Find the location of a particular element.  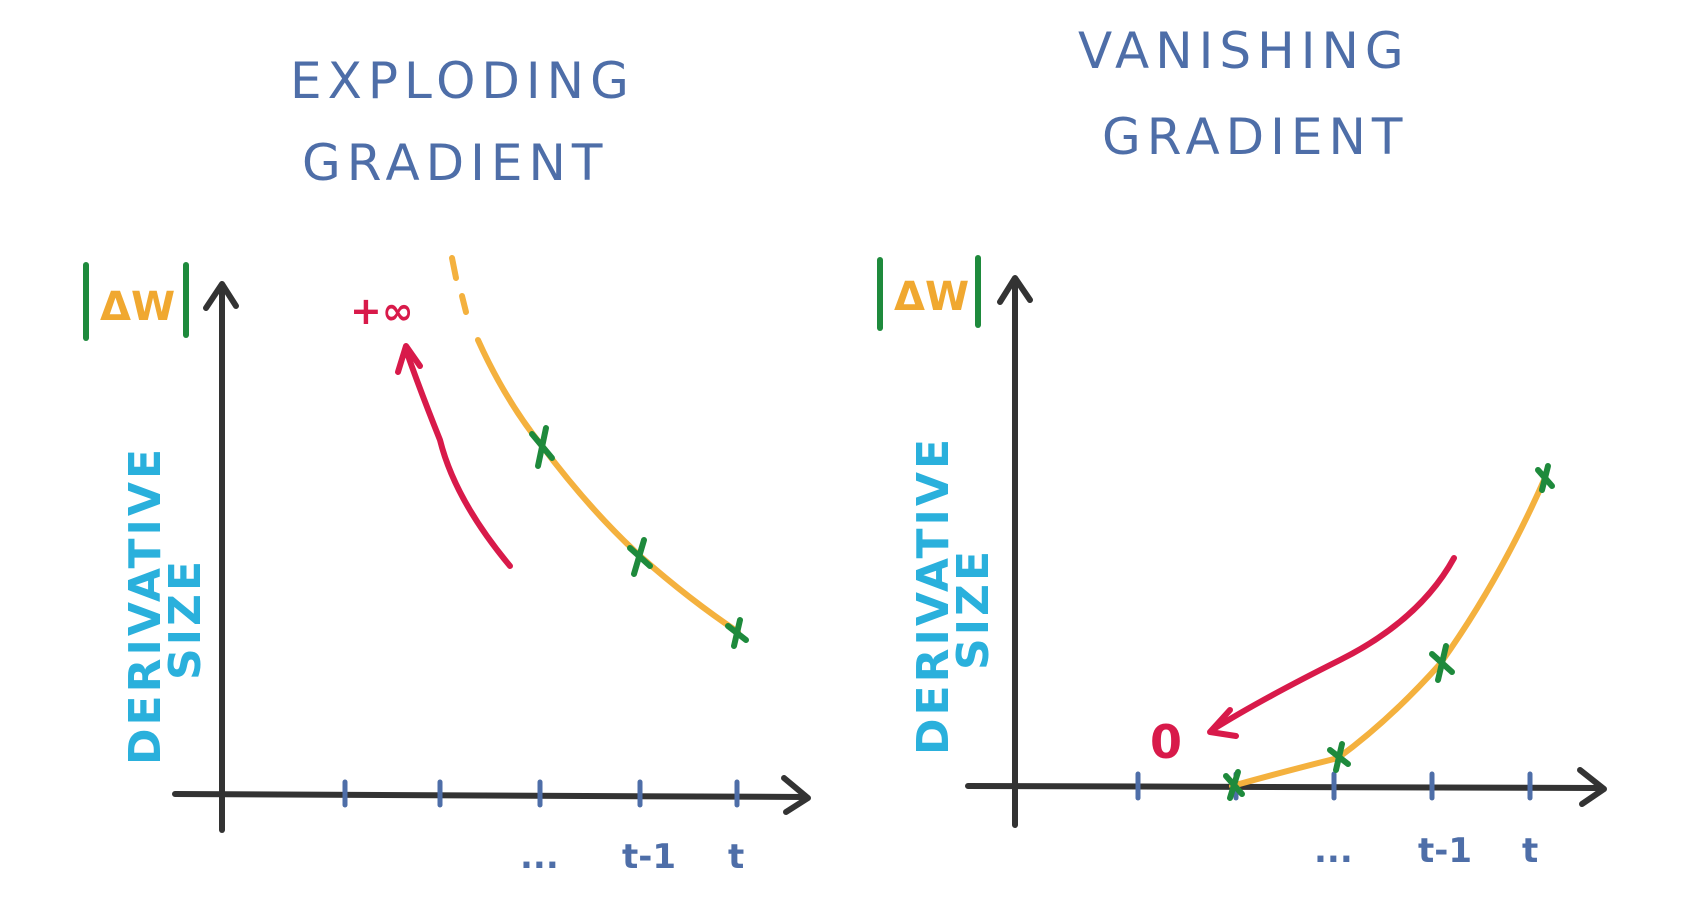

vanishing-title-line2: GRADIENT is located at coordinates (1255, 137).